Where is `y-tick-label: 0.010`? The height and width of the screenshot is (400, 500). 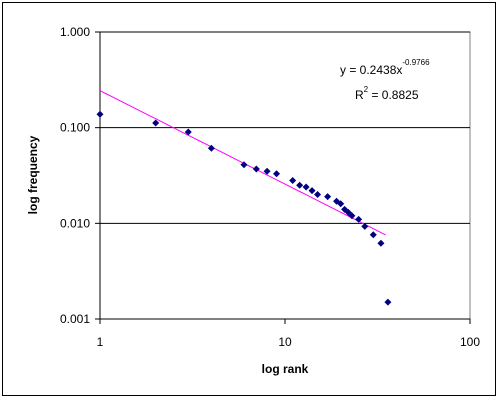 y-tick-label: 0.010 is located at coordinates (75, 223).